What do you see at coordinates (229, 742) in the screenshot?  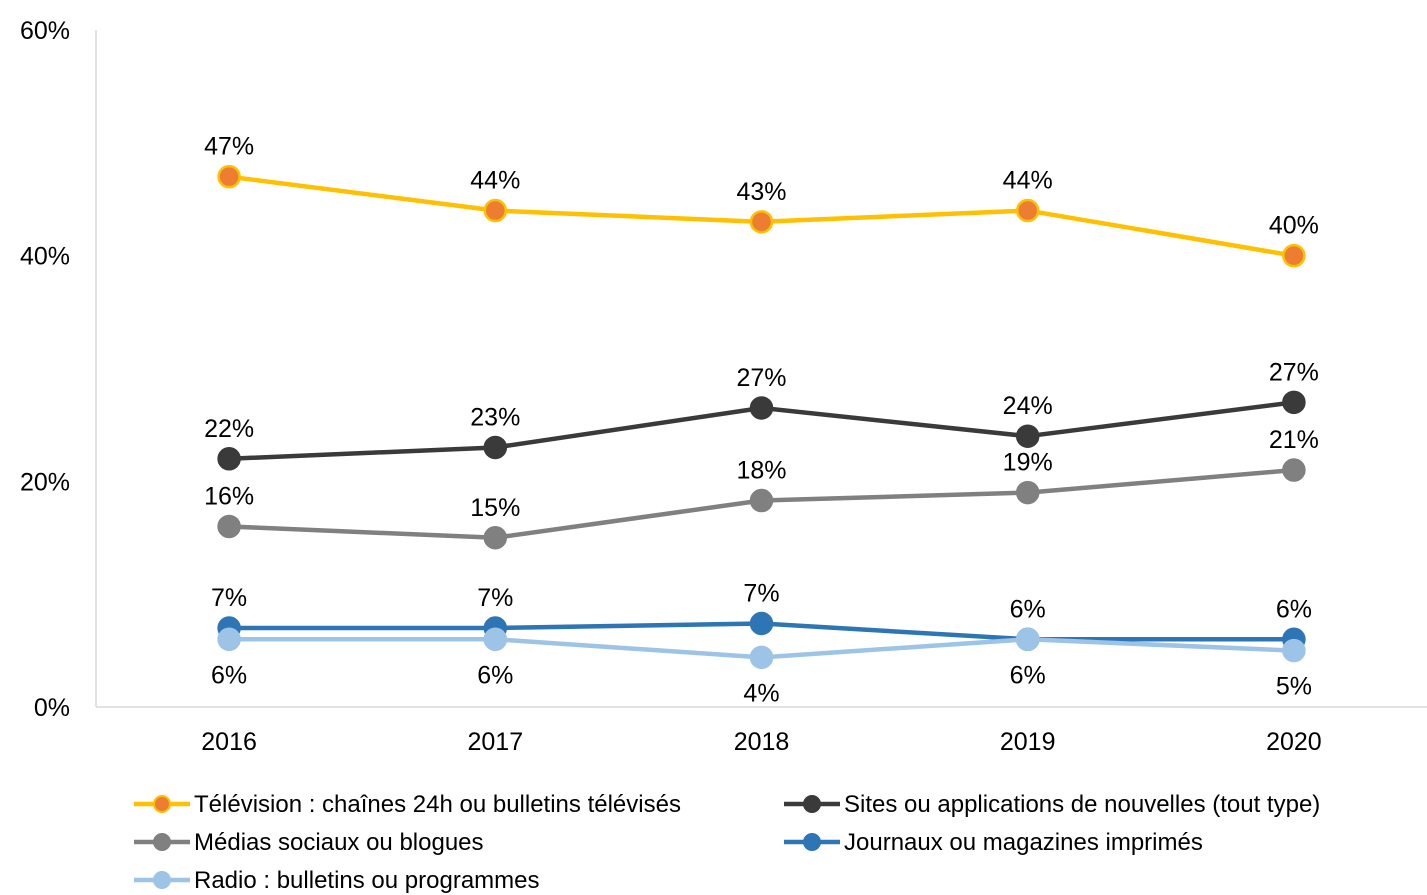 I see `x-tick-label: 2016` at bounding box center [229, 742].